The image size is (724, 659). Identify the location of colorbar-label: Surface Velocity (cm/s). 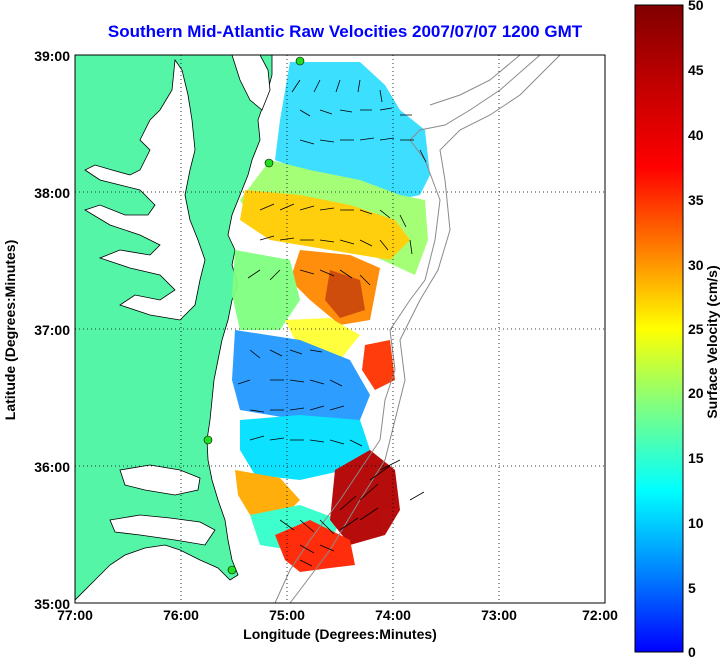
(712, 342).